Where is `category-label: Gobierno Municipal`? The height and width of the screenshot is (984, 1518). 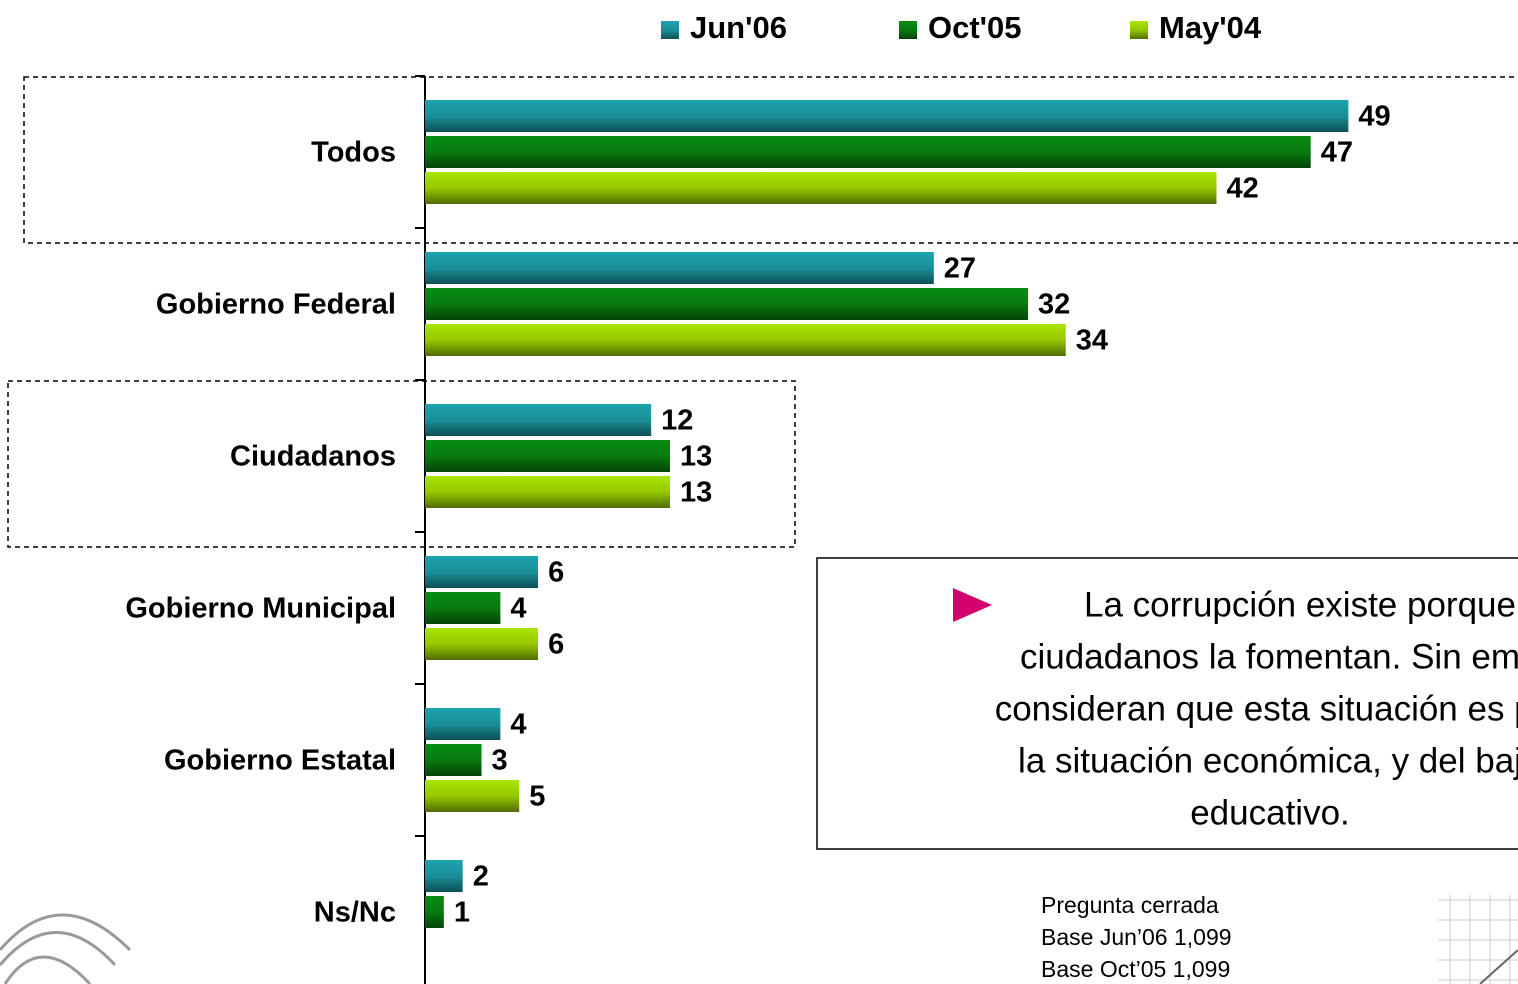
category-label: Gobierno Municipal is located at coordinates (260, 609).